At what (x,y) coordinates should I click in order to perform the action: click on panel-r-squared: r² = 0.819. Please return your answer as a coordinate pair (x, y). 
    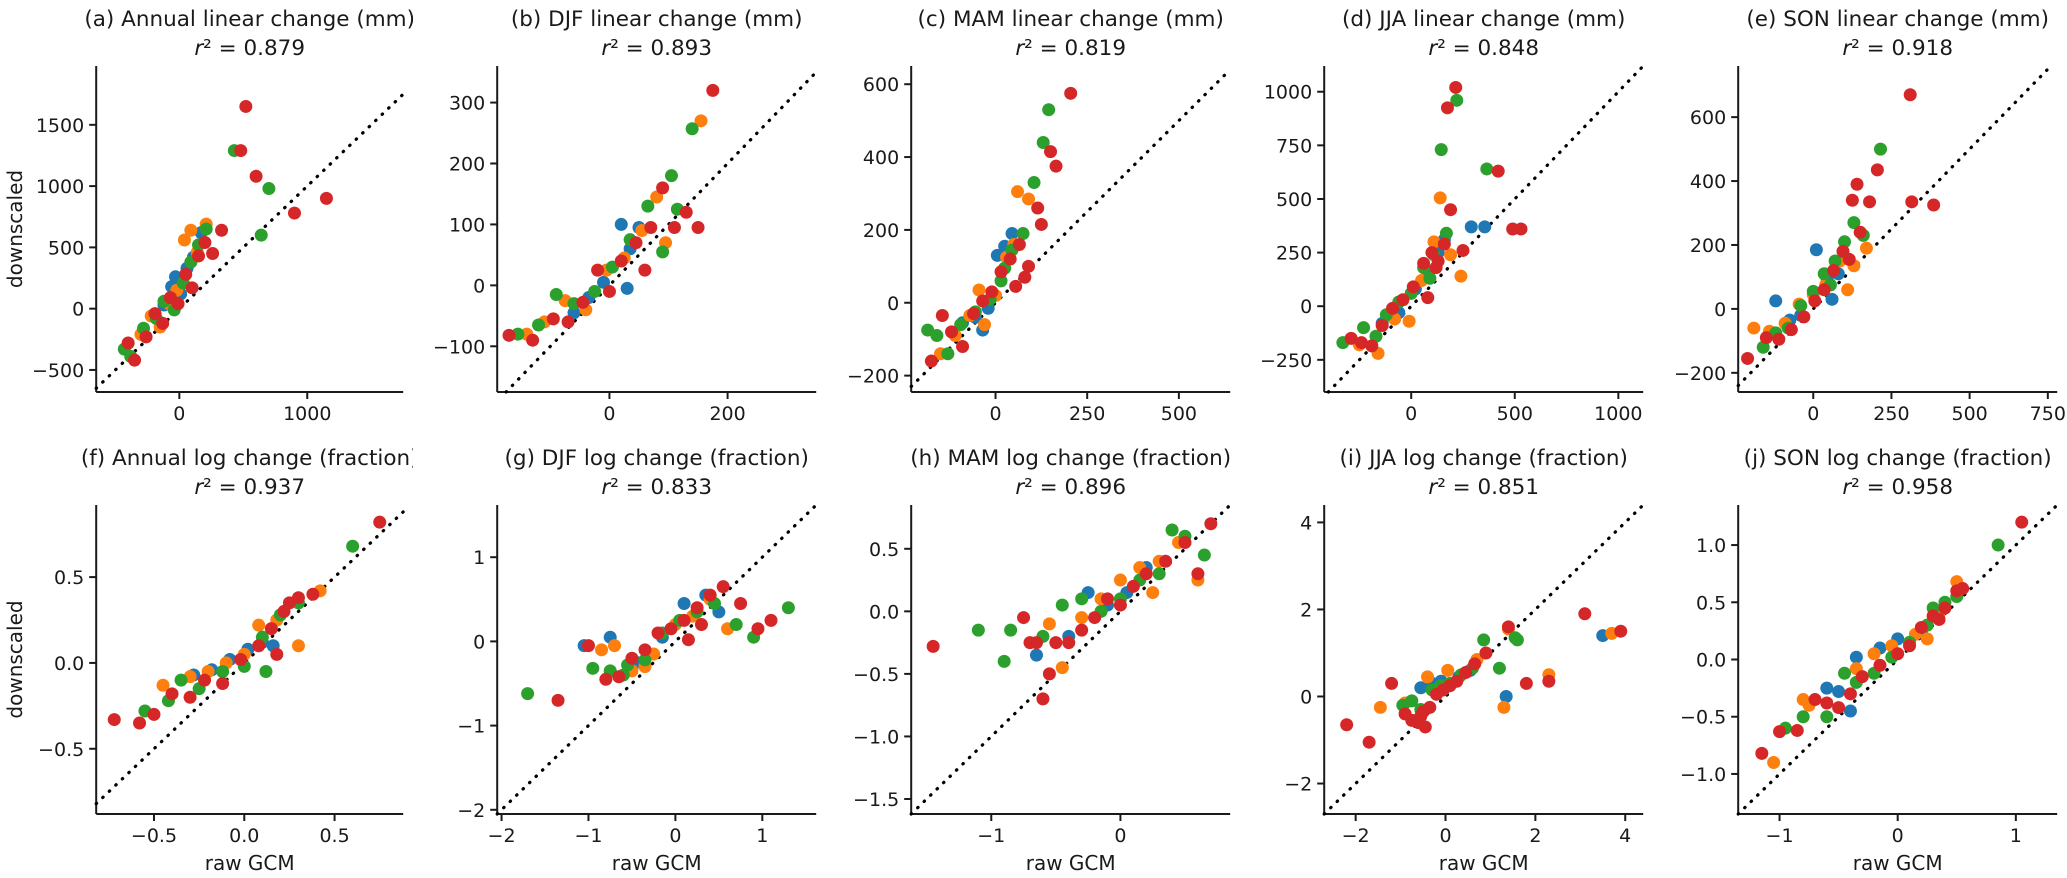
    Looking at the image, I should click on (1070, 48).